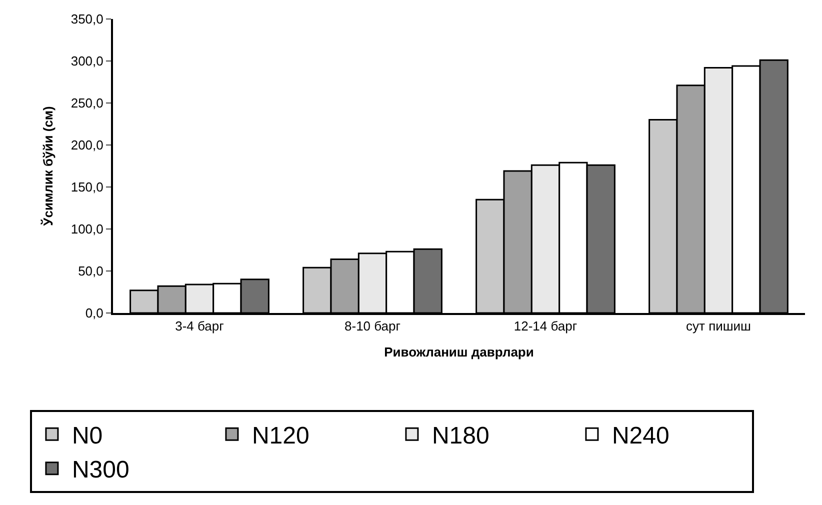  I want to click on y-tick-label: 200,0, so click(87, 145).